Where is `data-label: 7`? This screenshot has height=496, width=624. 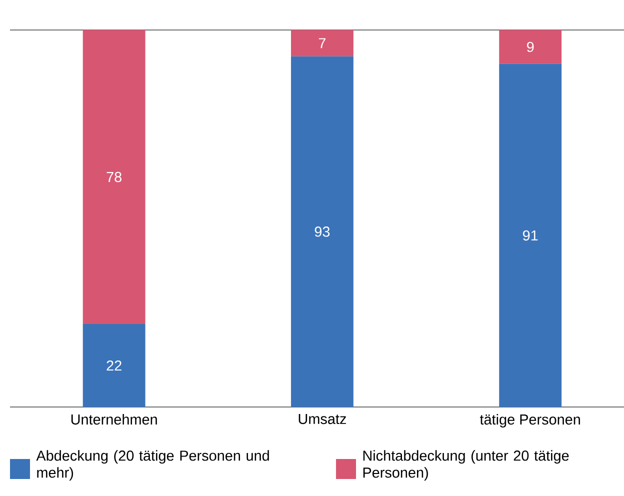
data-label: 7 is located at coordinates (322, 43).